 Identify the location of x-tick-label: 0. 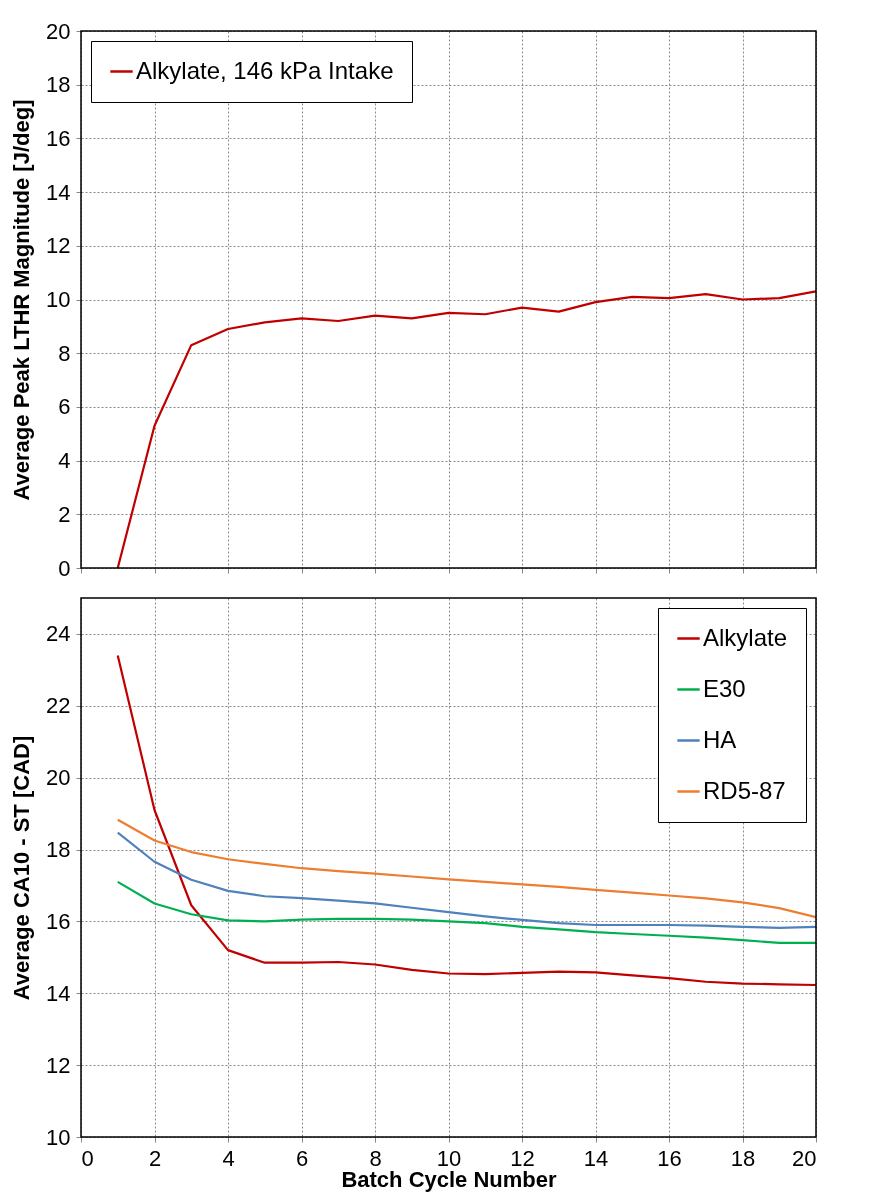
(87, 1158).